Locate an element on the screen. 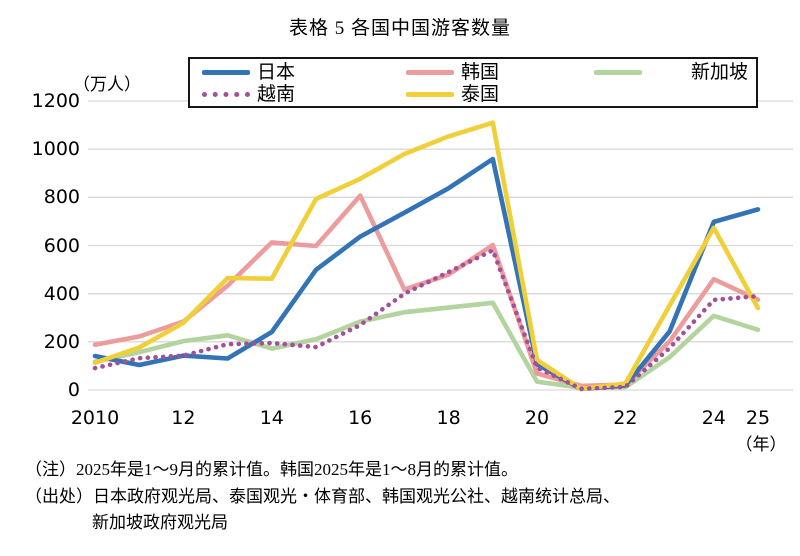  x-tick-label: 16 is located at coordinates (360, 418).